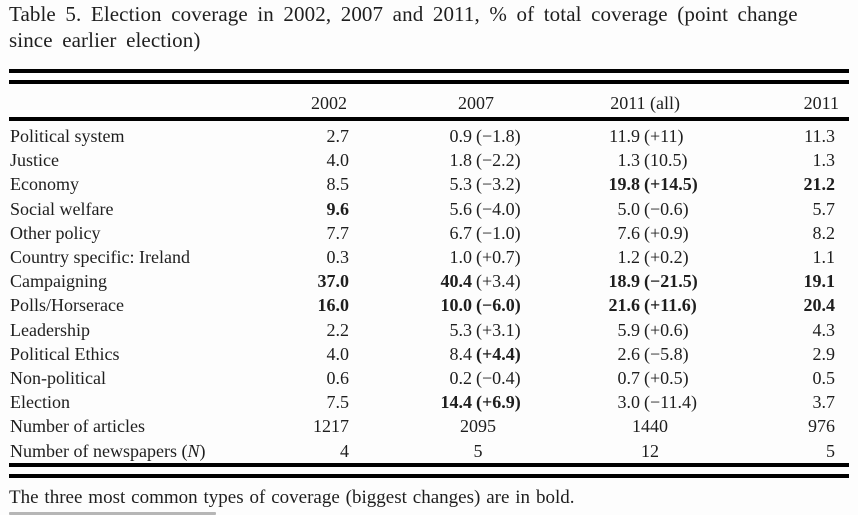 The width and height of the screenshot is (858, 515). I want to click on value: 16.0, so click(333, 305).